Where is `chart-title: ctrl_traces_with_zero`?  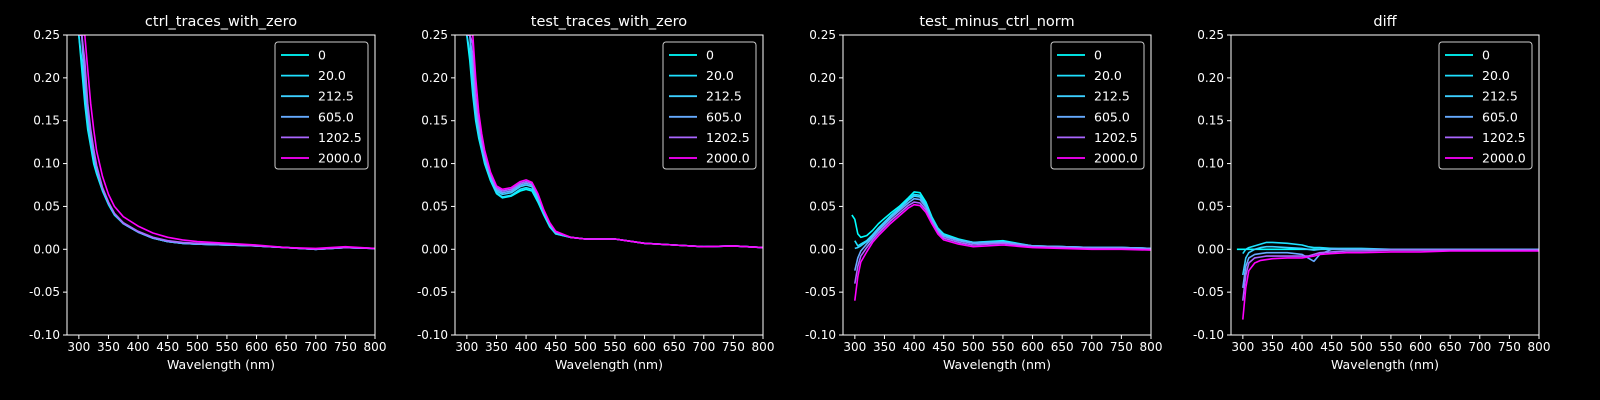
chart-title: ctrl_traces_with_zero is located at coordinates (221, 22).